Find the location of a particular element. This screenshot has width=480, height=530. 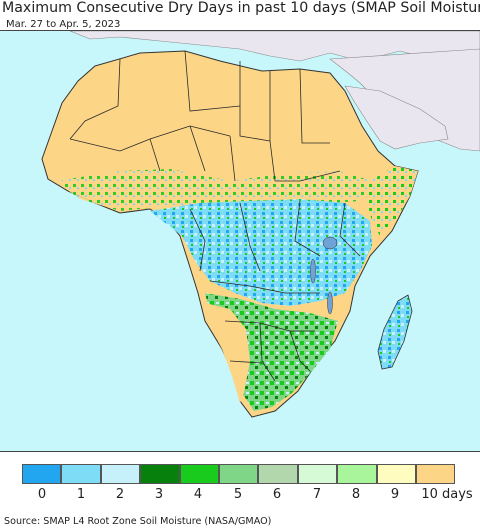

legend-tick-labels: 0 1 2 3 4 5 6 7 8 9 10 days is located at coordinates (240, 496).